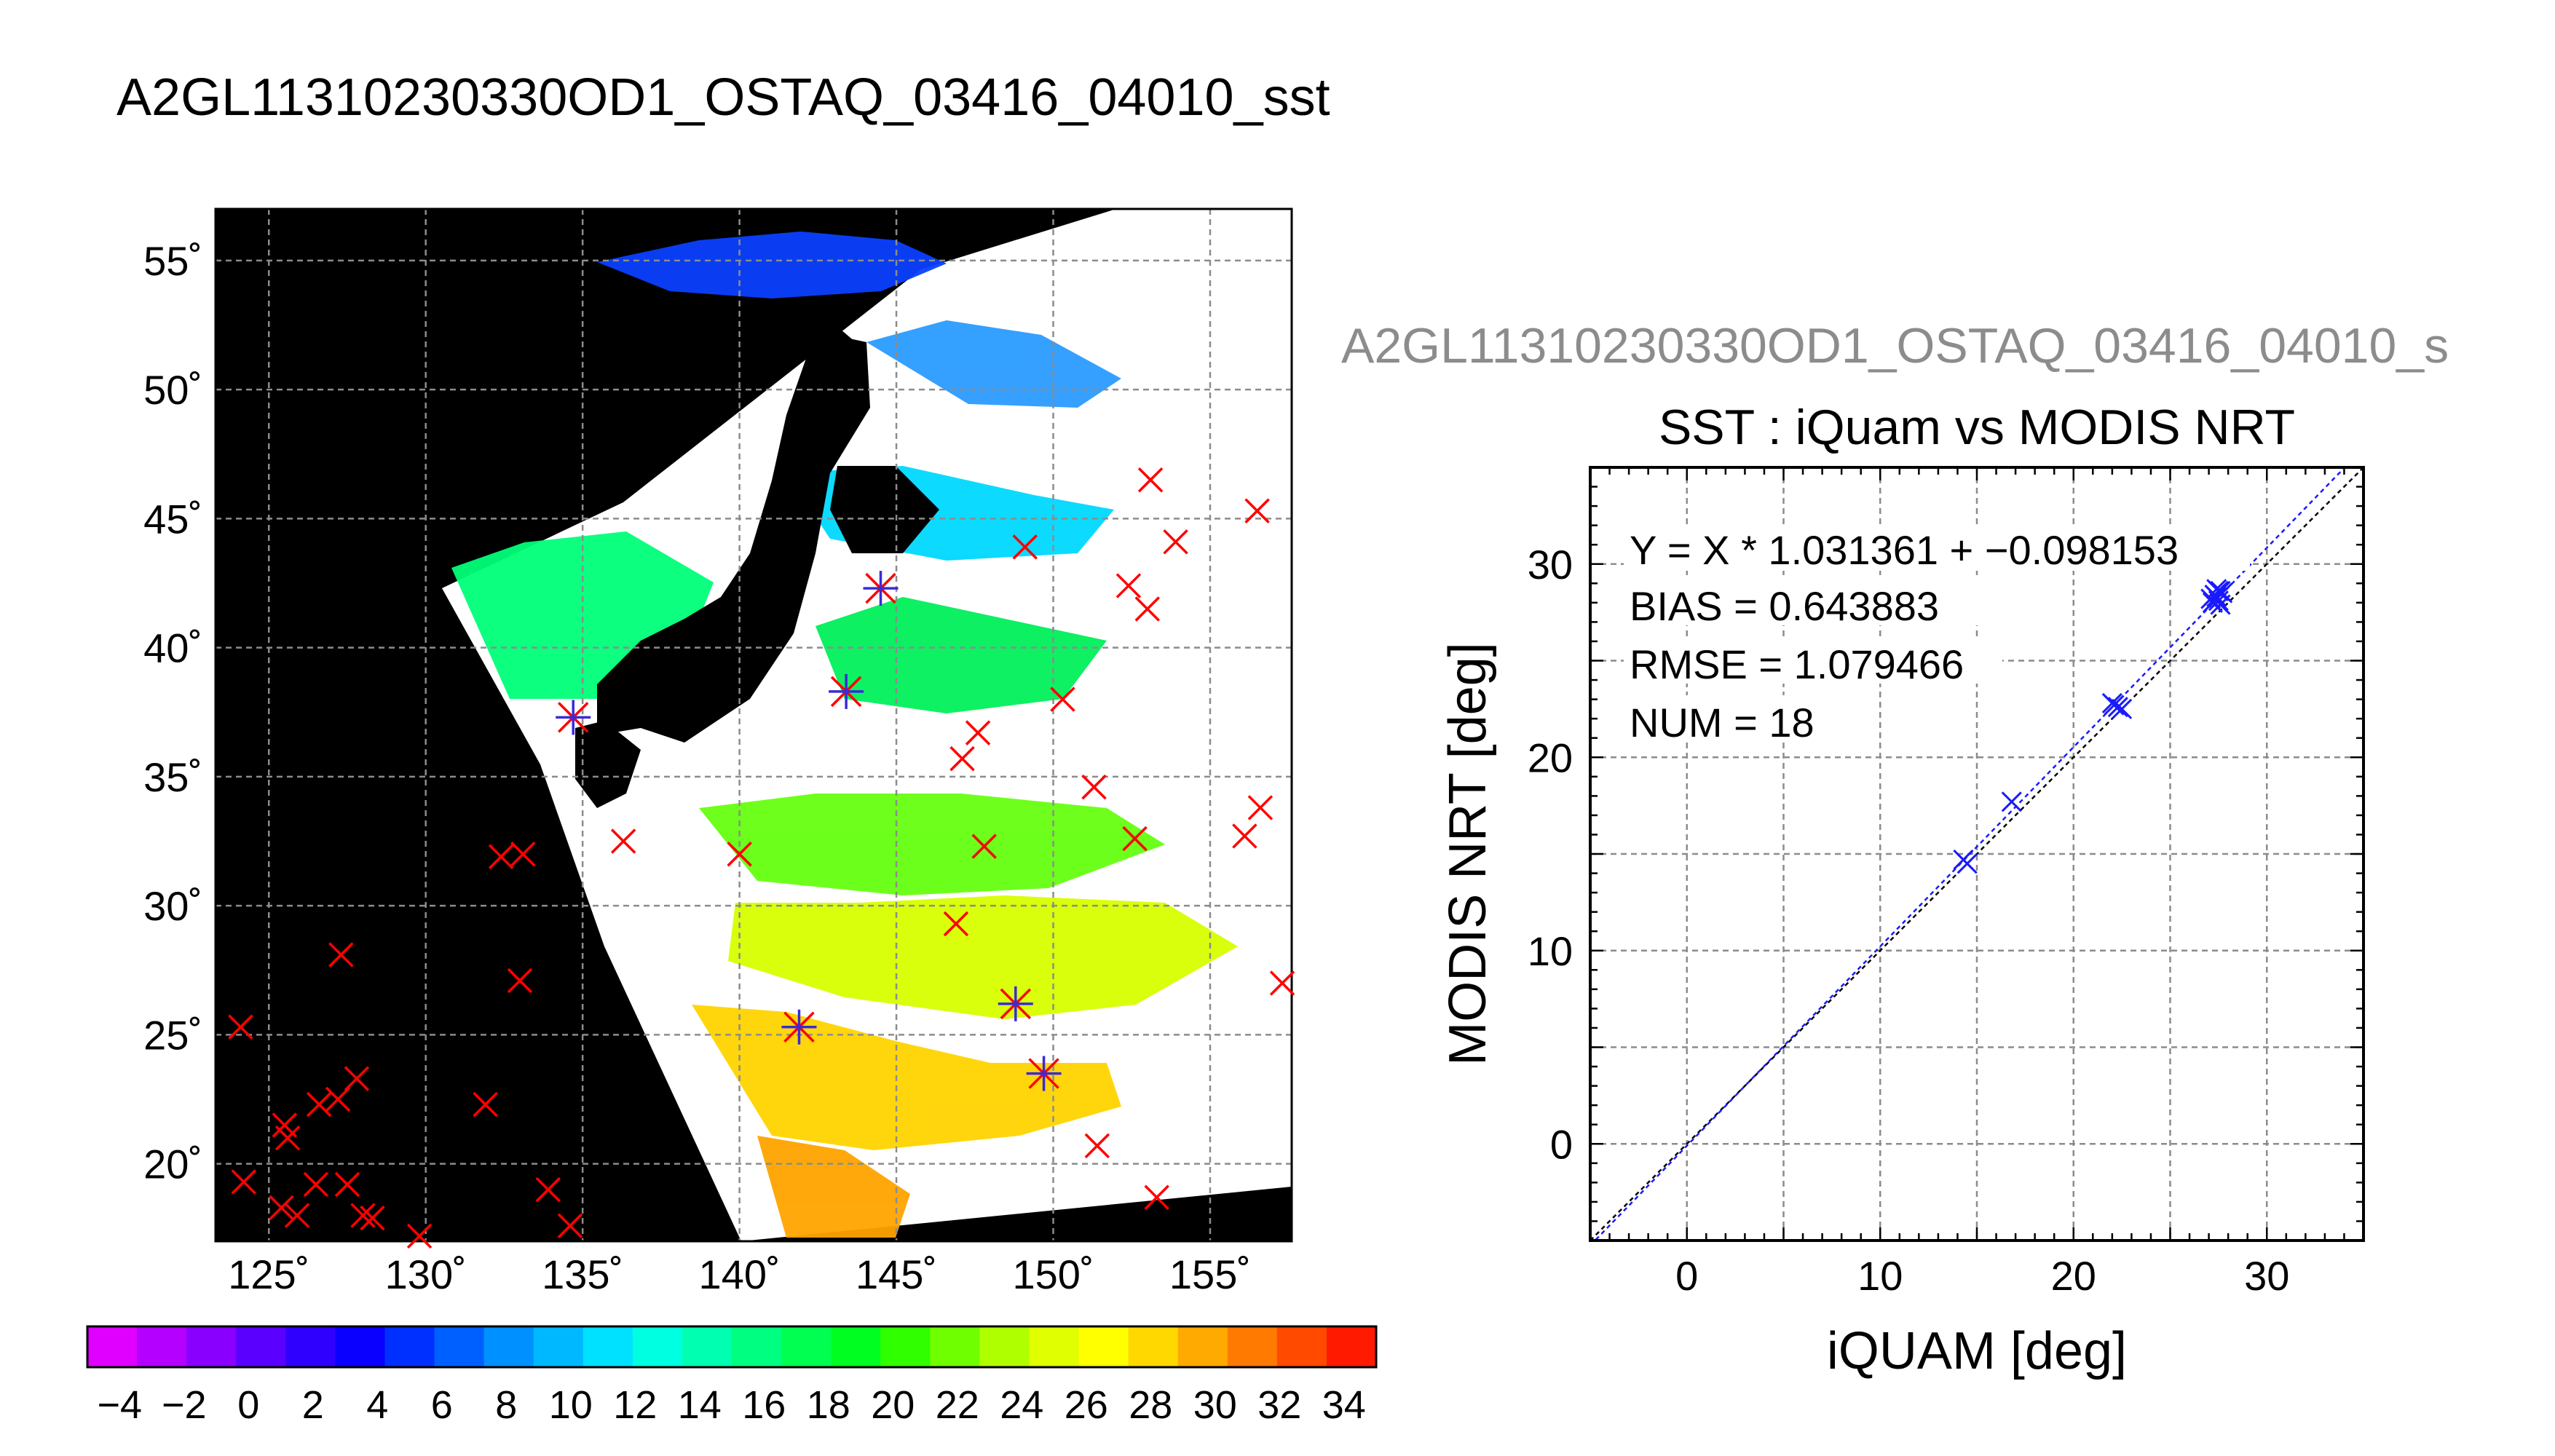  What do you see at coordinates (961, 655) in the screenshot?
I see `sst-region-mid2` at bounding box center [961, 655].